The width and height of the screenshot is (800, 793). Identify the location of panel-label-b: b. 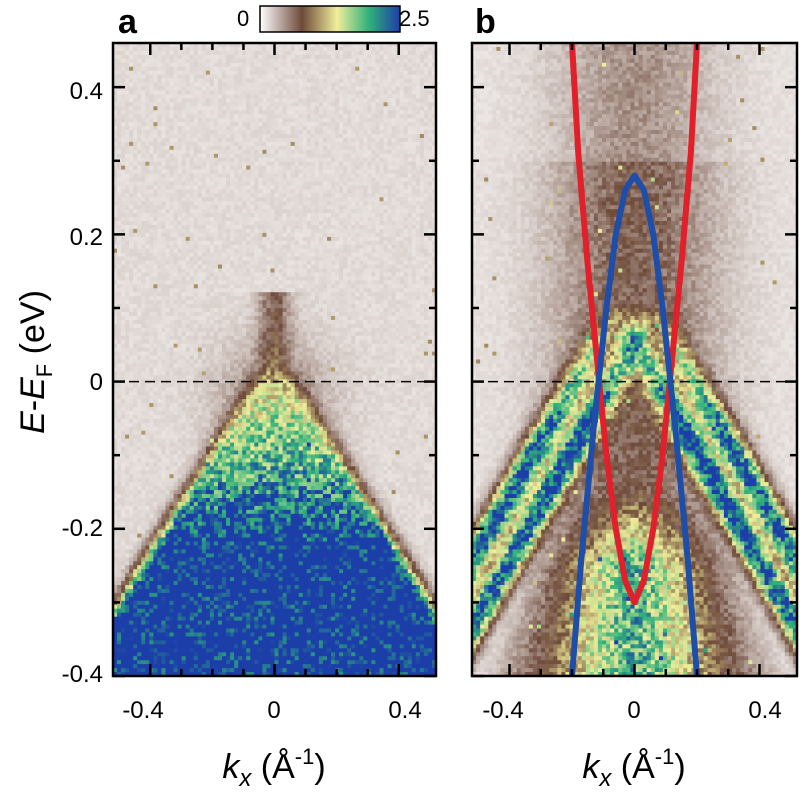
(485, 22).